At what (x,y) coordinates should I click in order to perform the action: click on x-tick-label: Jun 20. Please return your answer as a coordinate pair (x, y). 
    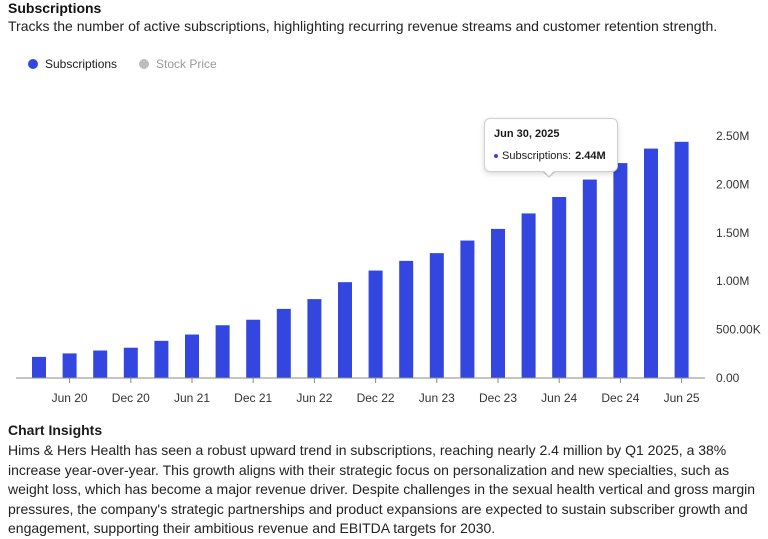
    Looking at the image, I should click on (70, 398).